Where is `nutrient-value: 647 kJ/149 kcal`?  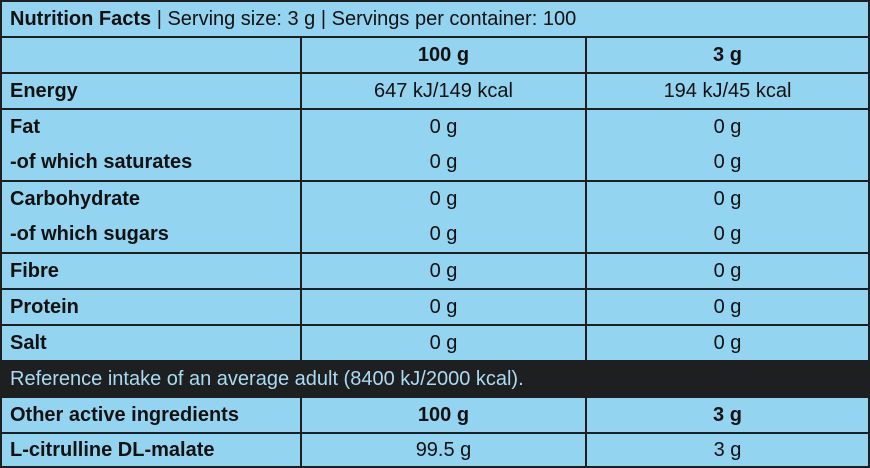
nutrient-value: 647 kJ/149 kcal is located at coordinates (443, 91).